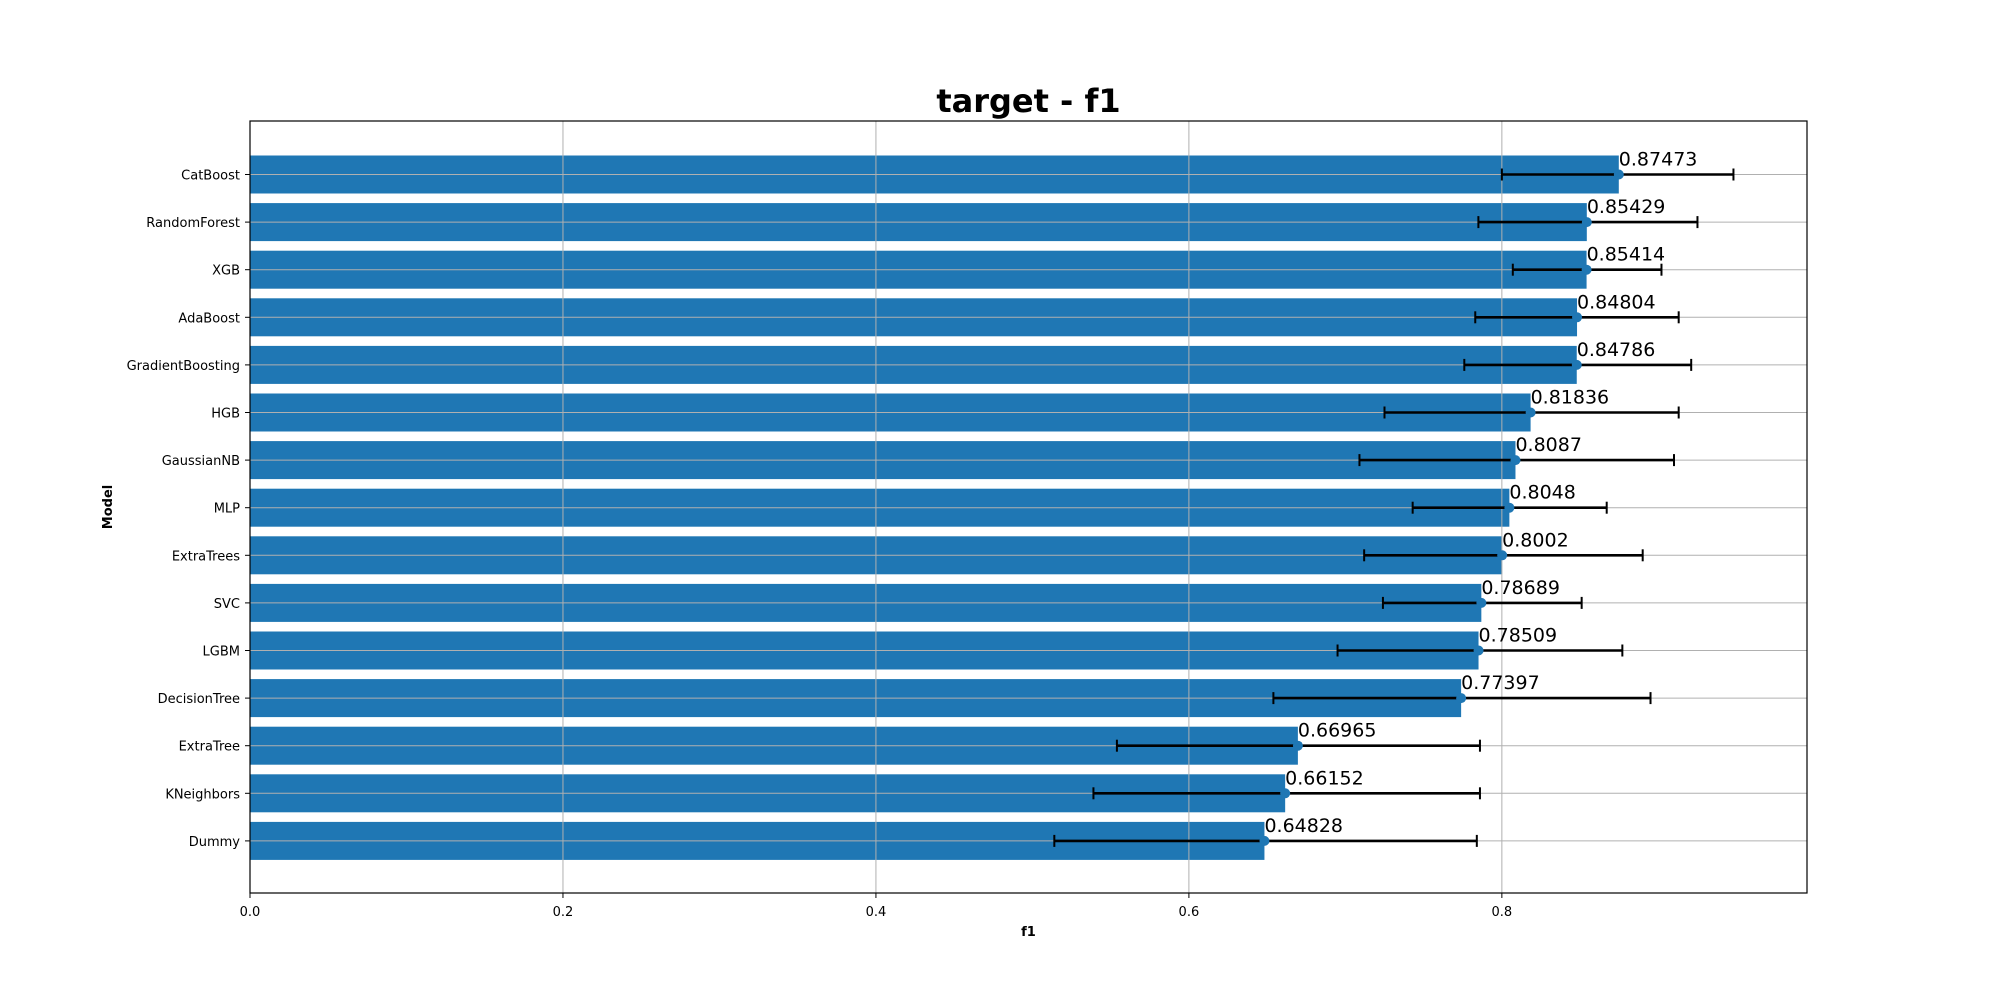  I want to click on value-label: 0.8087, so click(1548, 445).